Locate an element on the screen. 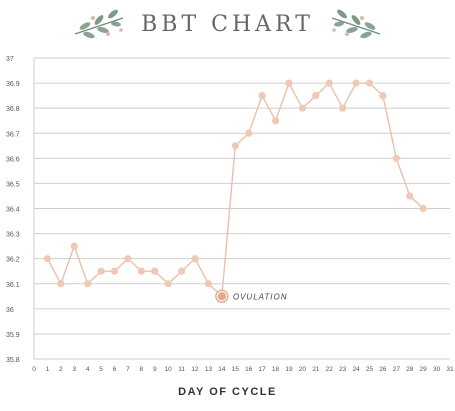 Image resolution: width=455 pixels, height=411 pixels. x-tick-label: 31 is located at coordinates (450, 369).